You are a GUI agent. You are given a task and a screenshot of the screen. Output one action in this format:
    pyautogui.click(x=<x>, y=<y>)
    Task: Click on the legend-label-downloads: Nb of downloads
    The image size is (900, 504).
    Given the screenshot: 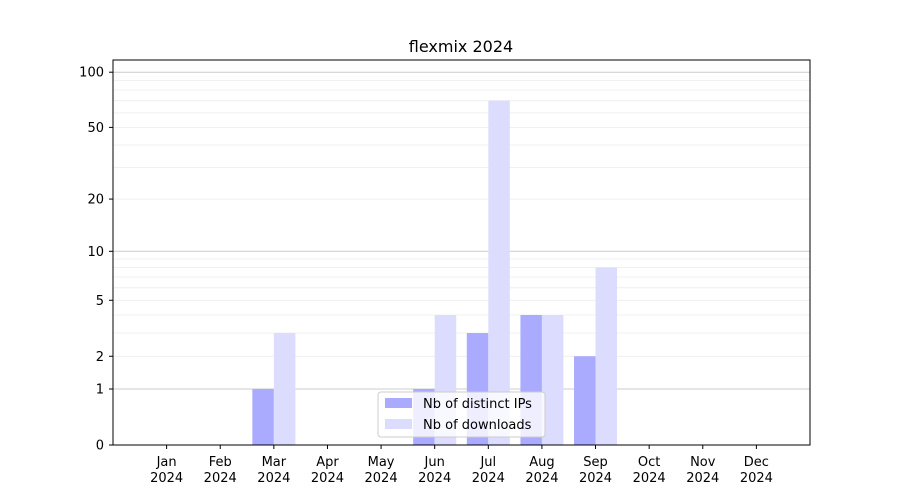 What is the action you would take?
    pyautogui.click(x=477, y=425)
    